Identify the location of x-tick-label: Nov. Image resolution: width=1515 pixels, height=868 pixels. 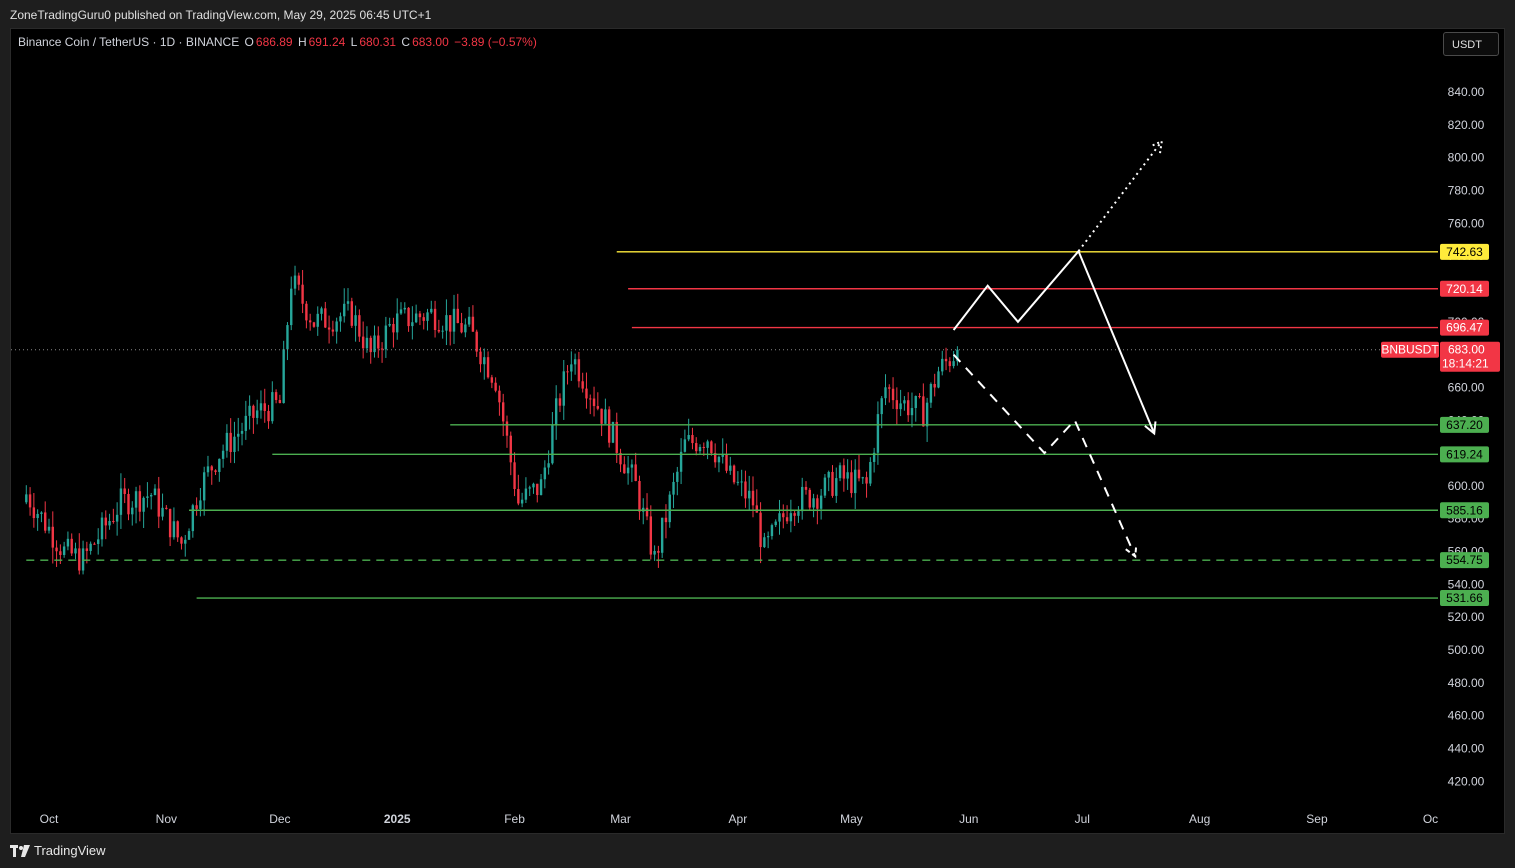
(166, 819).